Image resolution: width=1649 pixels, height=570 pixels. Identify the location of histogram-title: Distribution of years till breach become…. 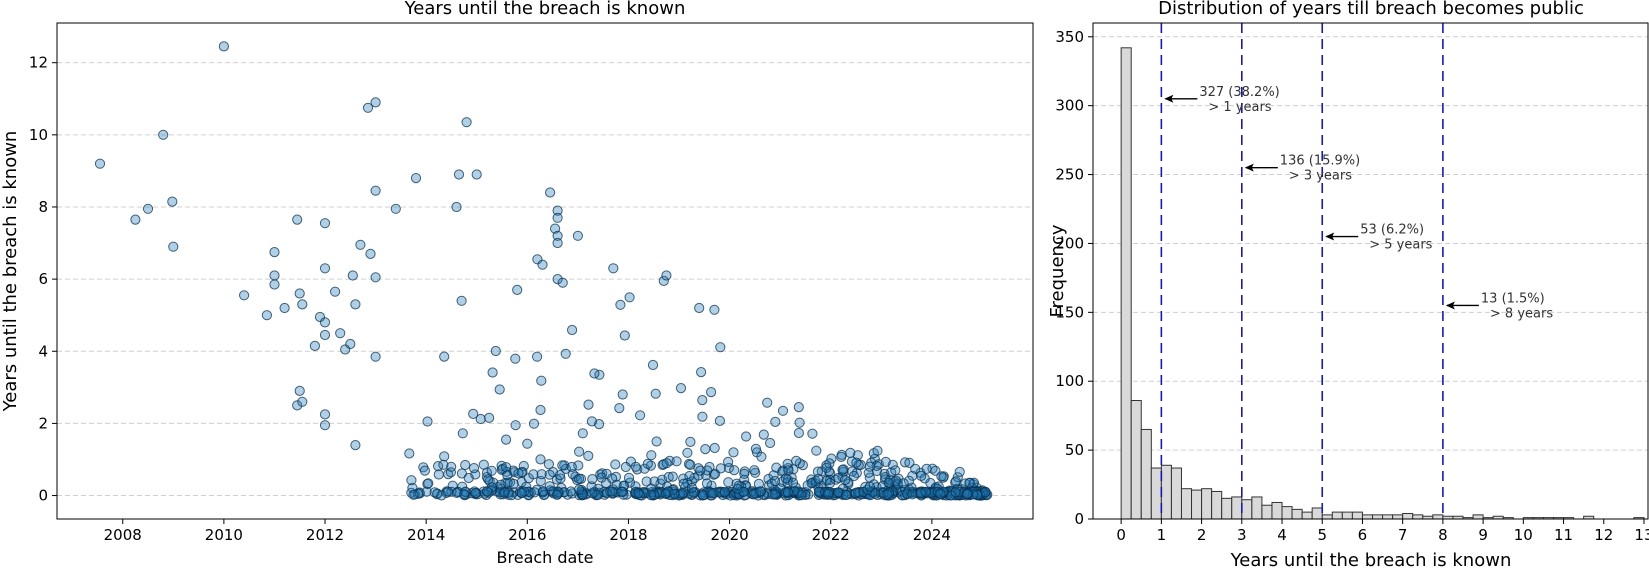
(1371, 9).